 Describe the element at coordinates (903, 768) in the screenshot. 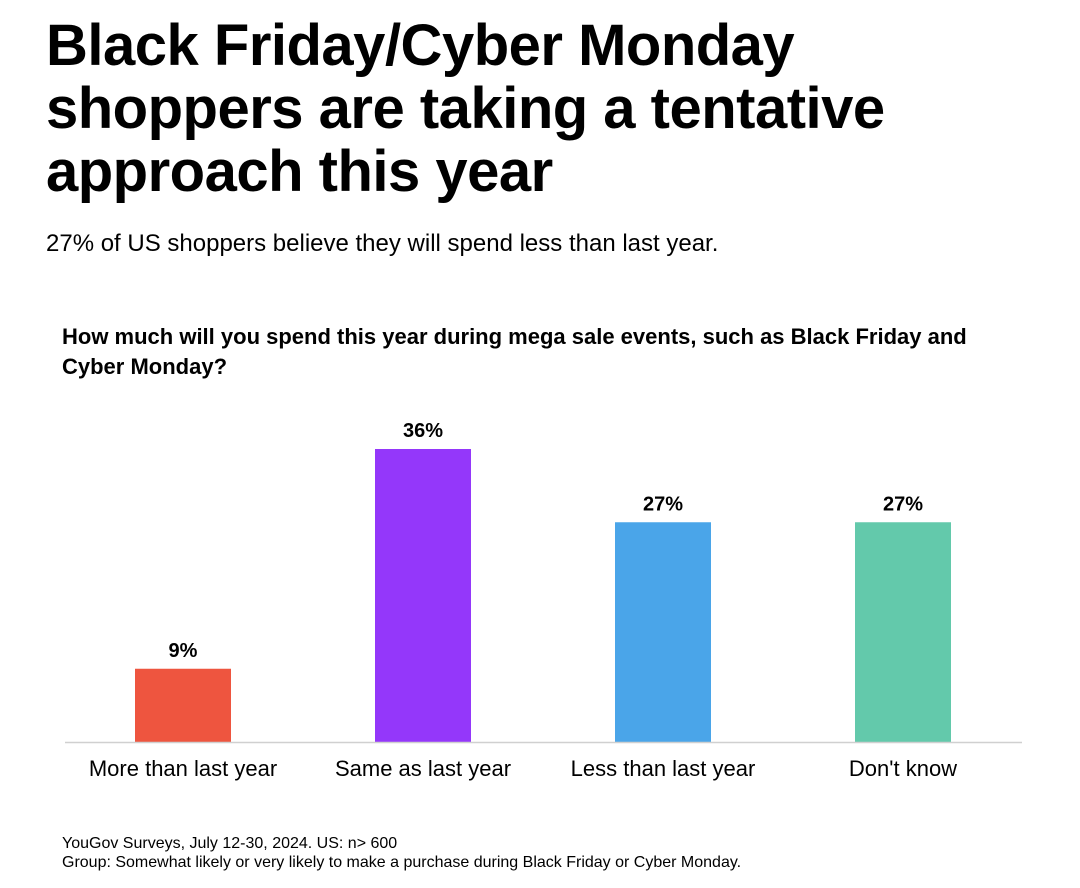

I see `category-label: Don't know` at that location.